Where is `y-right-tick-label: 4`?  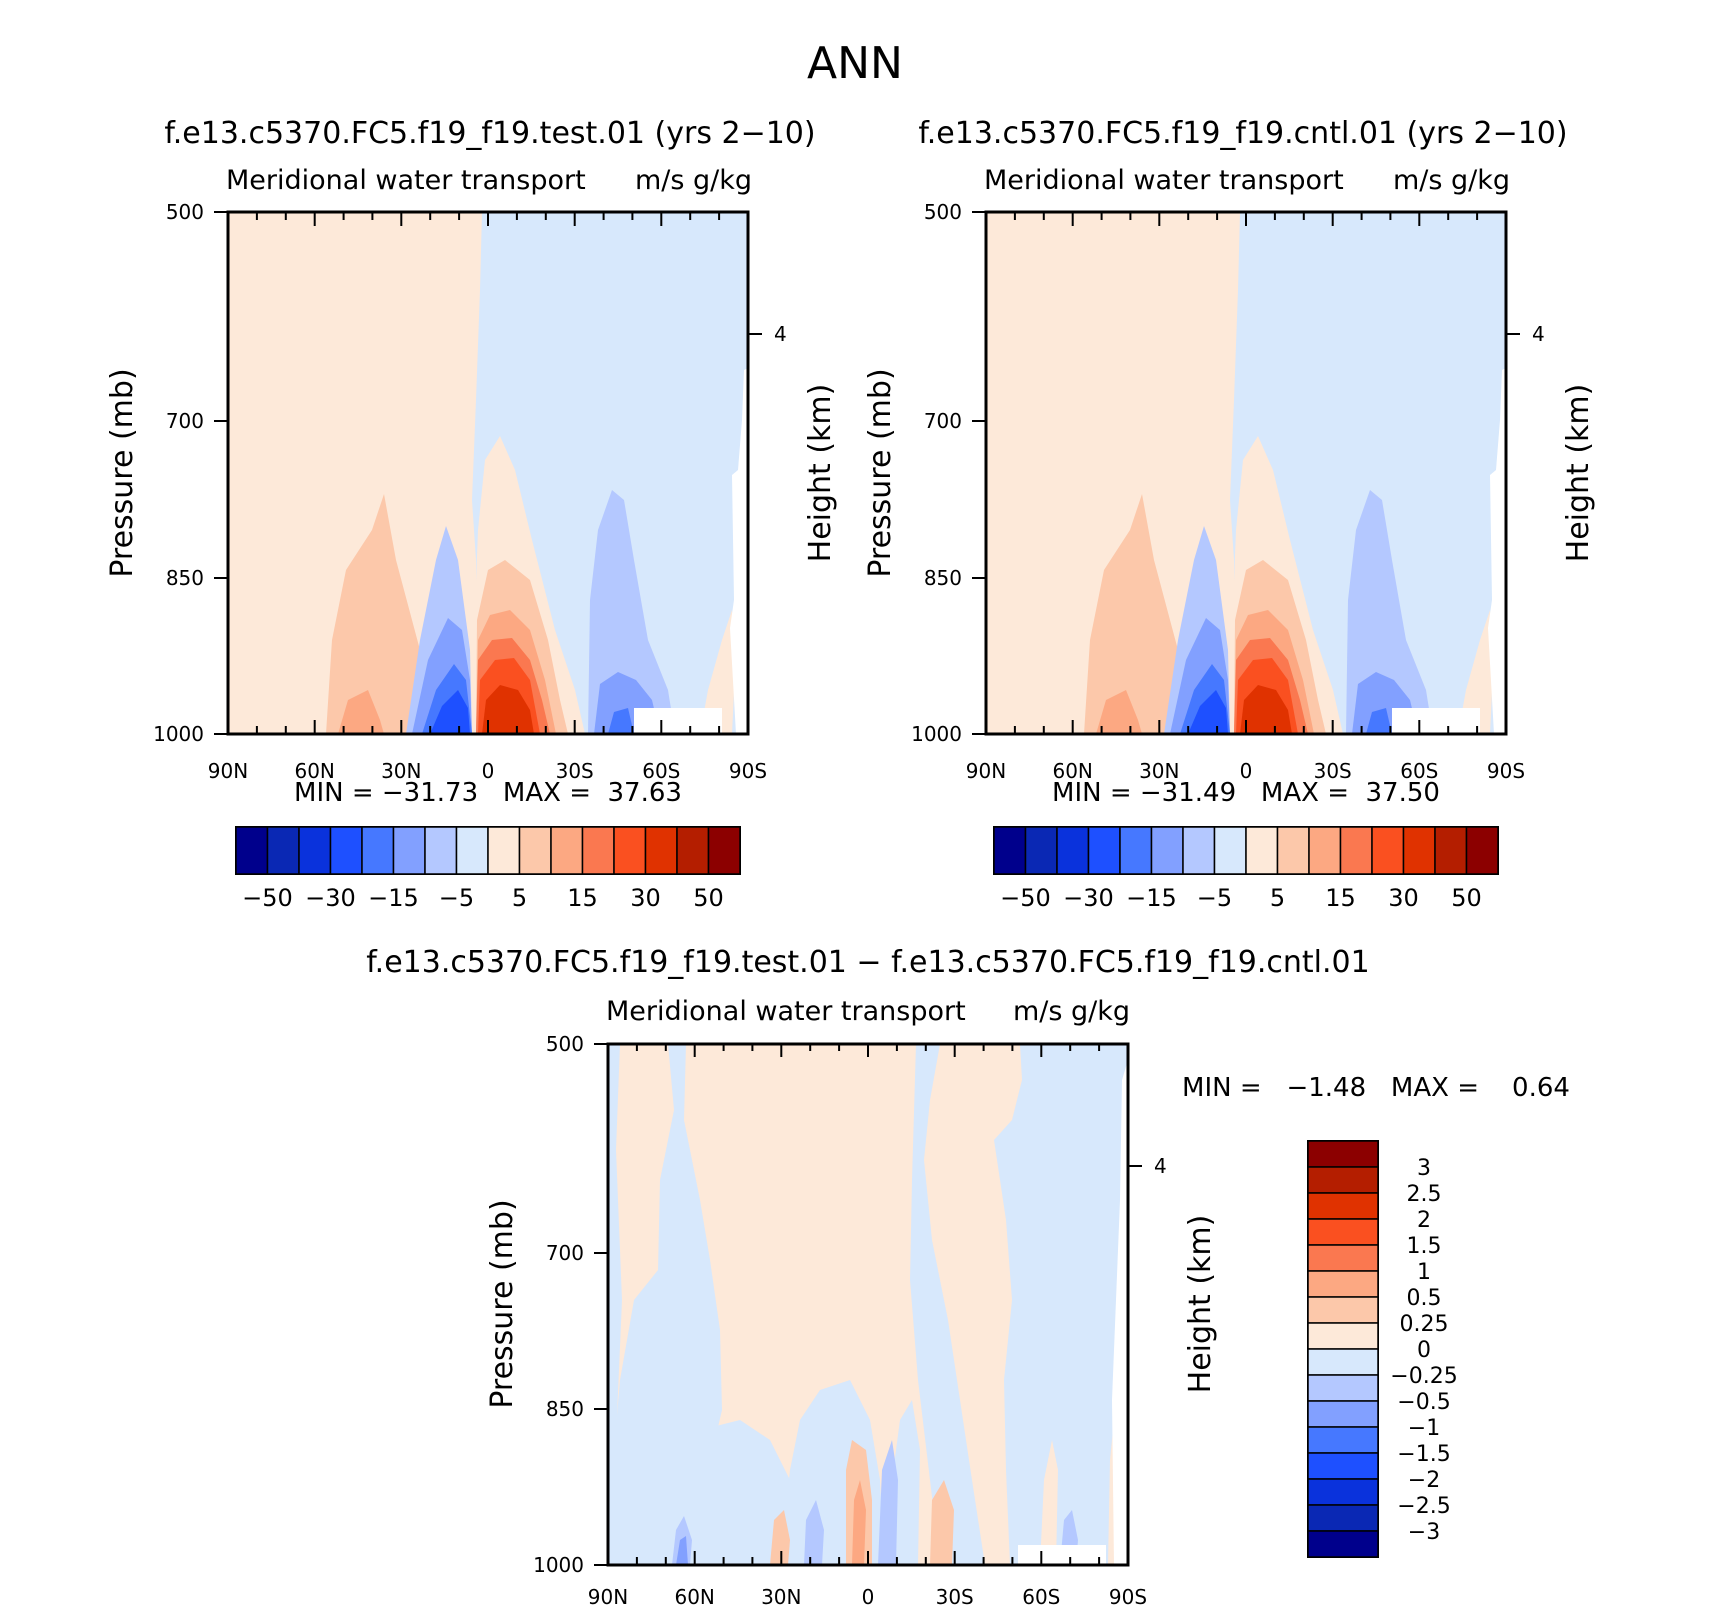 y-right-tick-label: 4 is located at coordinates (1160, 1166).